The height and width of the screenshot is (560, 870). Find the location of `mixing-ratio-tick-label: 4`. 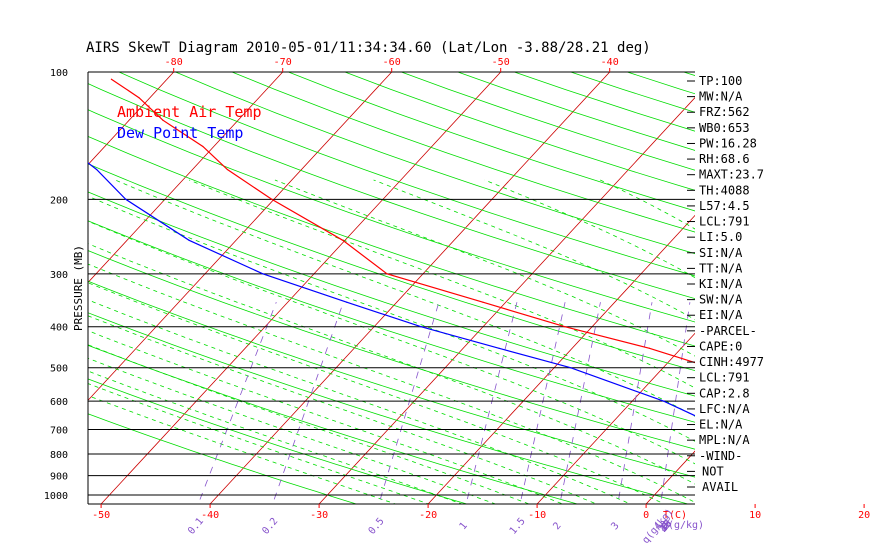

mixing-ratio-tick-label: 4 is located at coordinates (658, 527).